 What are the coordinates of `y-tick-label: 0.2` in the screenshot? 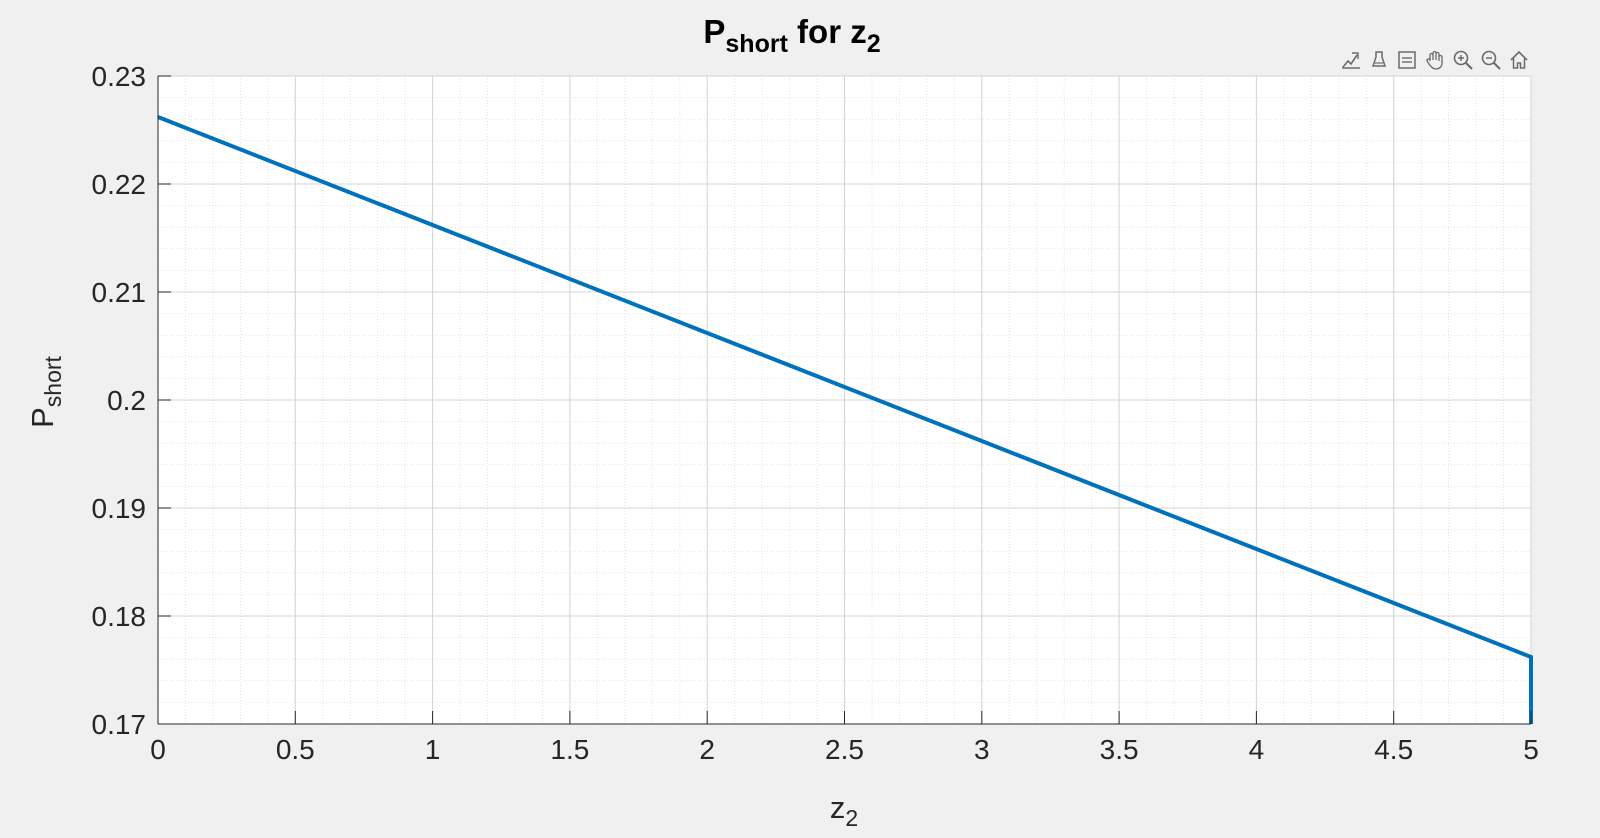 It's located at (126, 400).